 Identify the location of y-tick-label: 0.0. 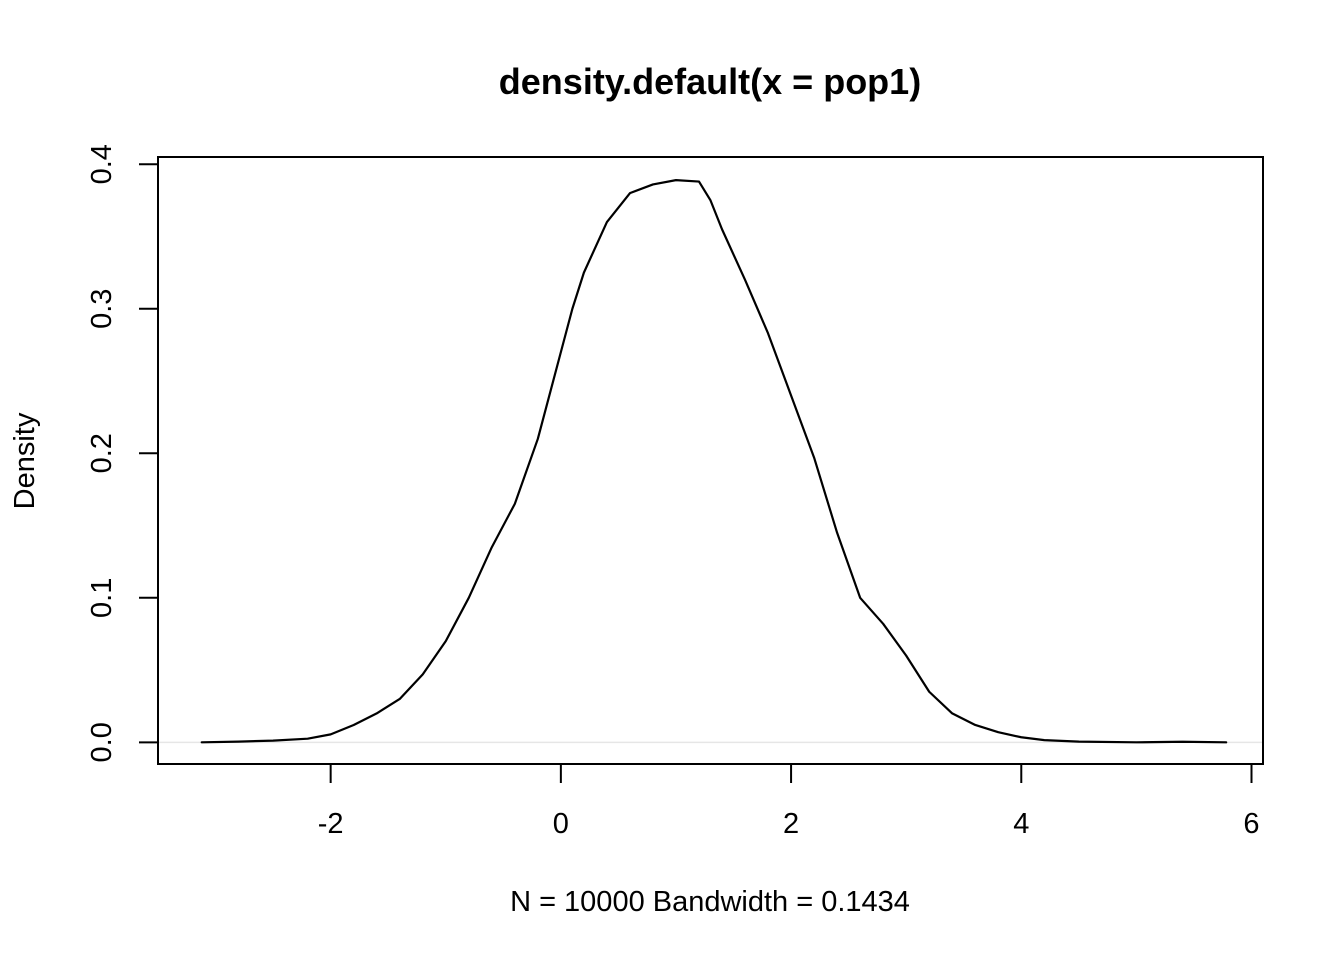
(102, 742).